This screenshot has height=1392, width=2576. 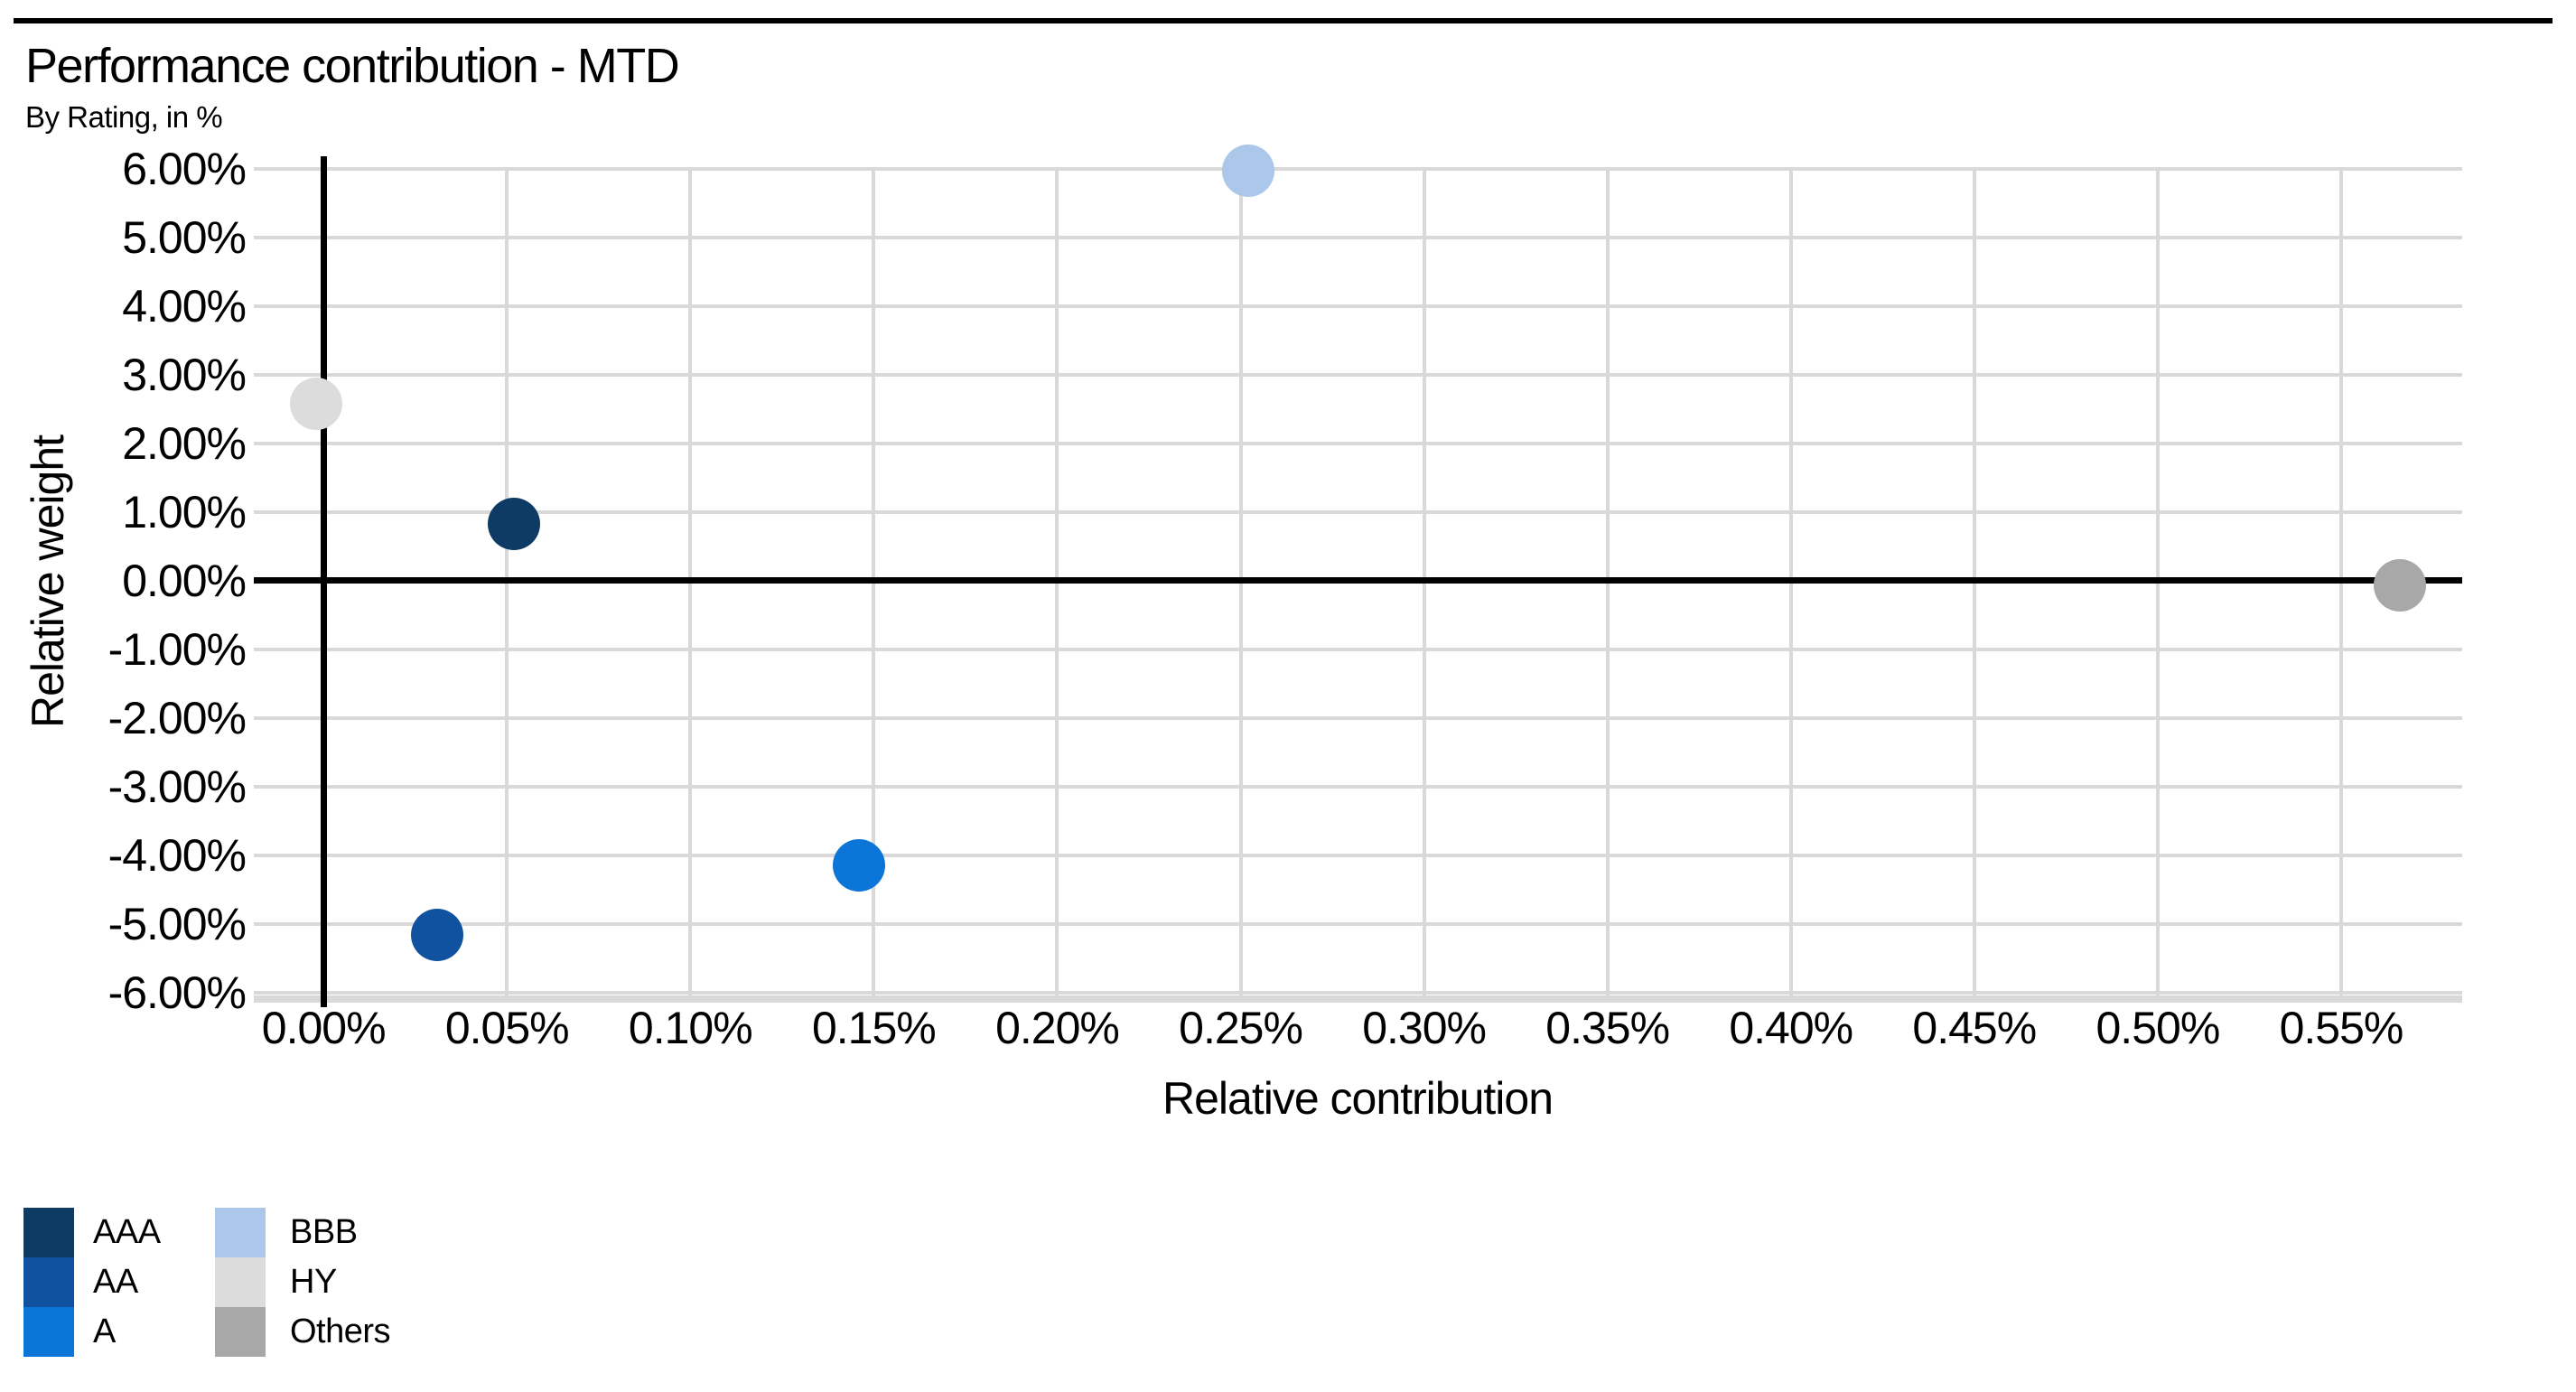 What do you see at coordinates (1358, 1098) in the screenshot?
I see `x-axis-title: Relative contribution` at bounding box center [1358, 1098].